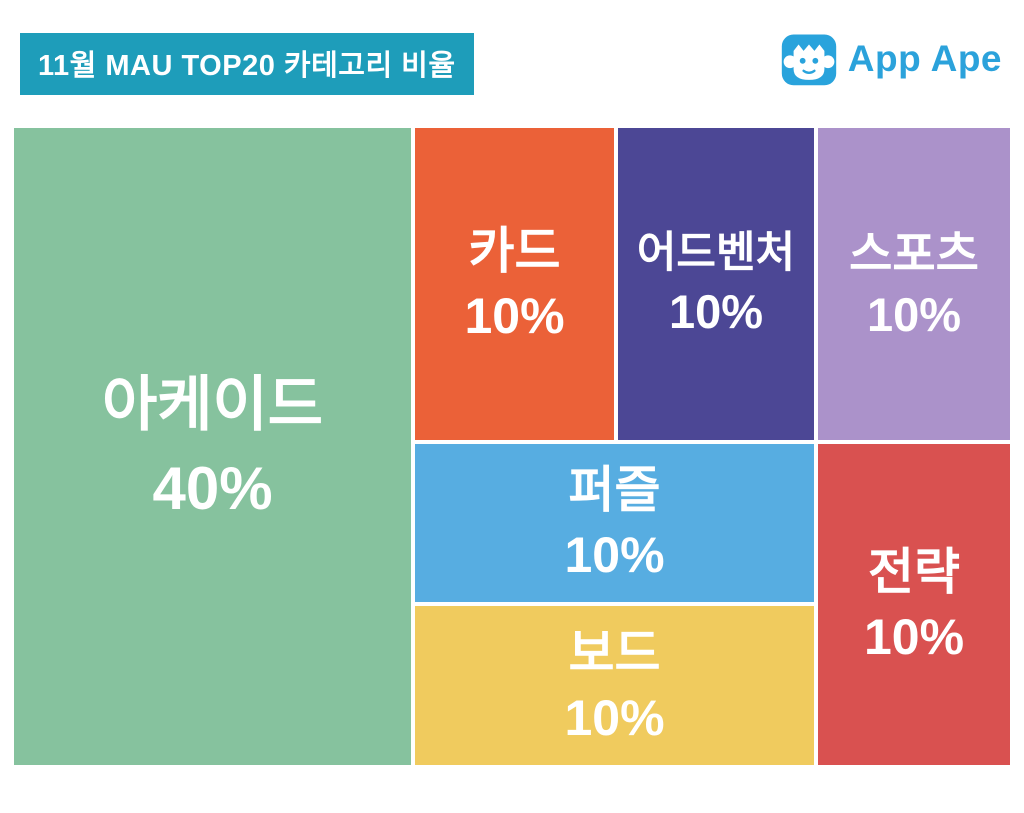 This screenshot has height=813, width=1024. Describe the element at coordinates (614, 685) in the screenshot. I see `treemap-tile-board: 보드 10%` at that location.